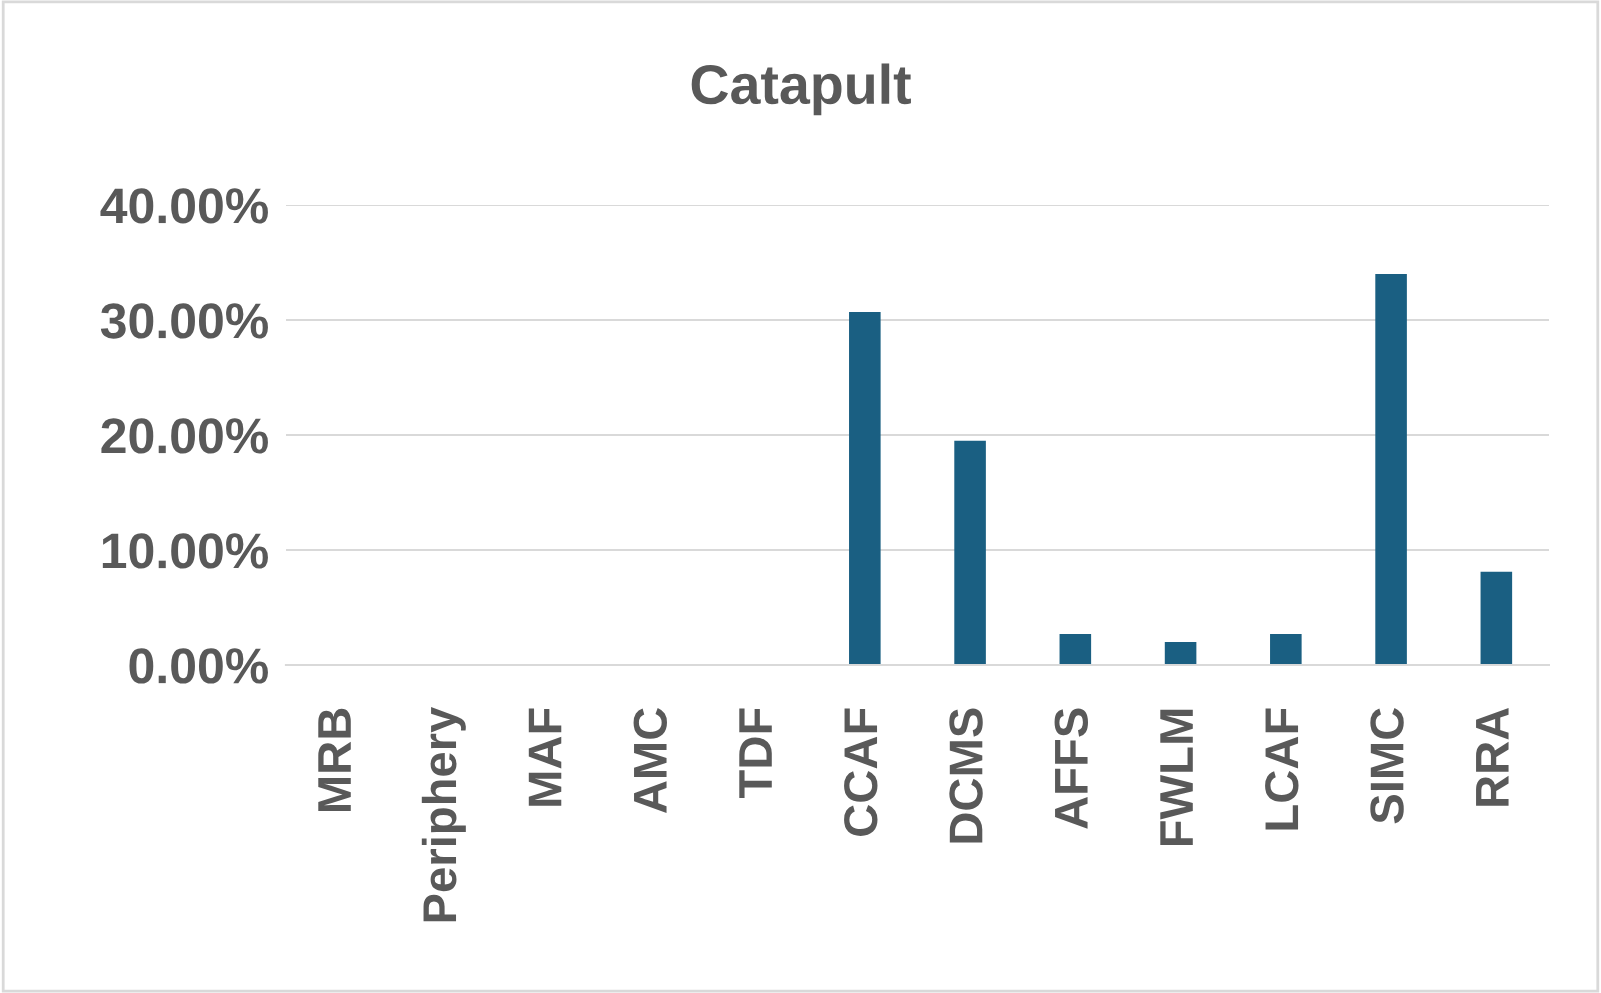  I want to click on x-tick-label: SIMC, so click(1387, 765).